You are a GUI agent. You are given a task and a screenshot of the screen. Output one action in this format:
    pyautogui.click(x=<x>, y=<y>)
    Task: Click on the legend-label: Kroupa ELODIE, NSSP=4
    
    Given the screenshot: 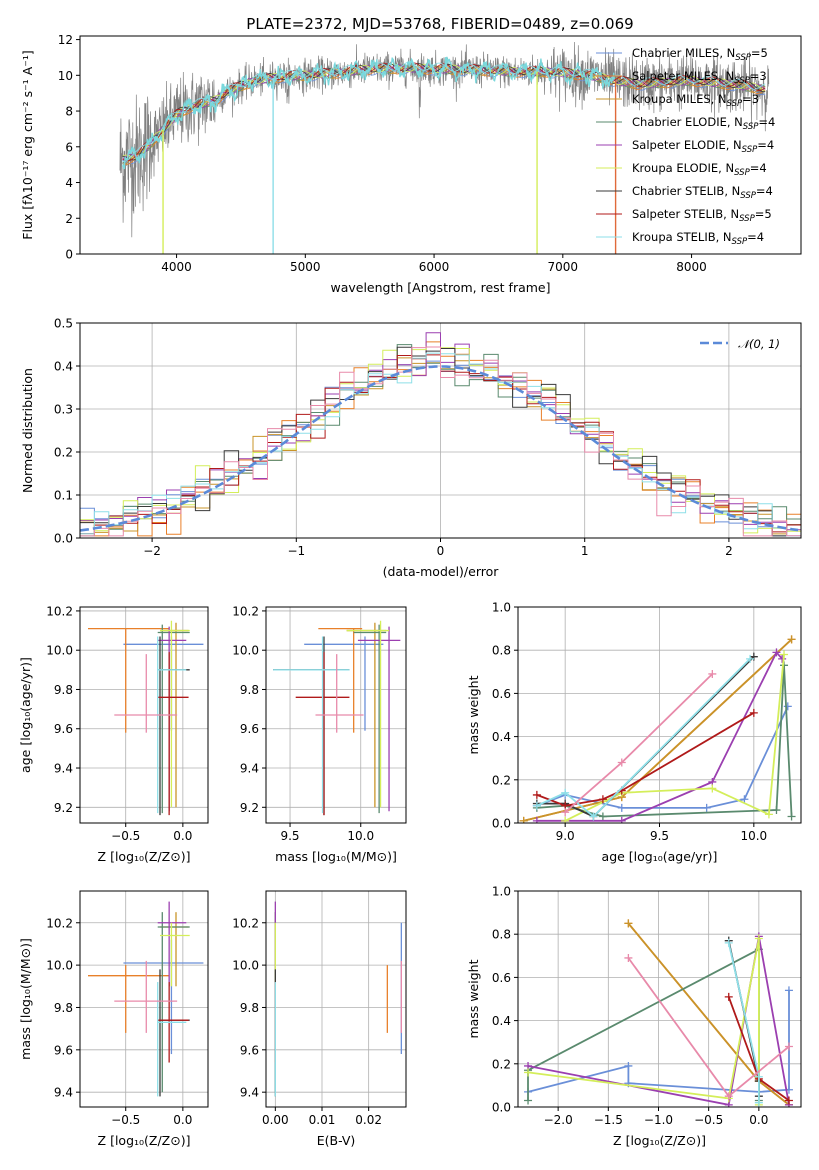 What is the action you would take?
    pyautogui.click(x=699, y=169)
    